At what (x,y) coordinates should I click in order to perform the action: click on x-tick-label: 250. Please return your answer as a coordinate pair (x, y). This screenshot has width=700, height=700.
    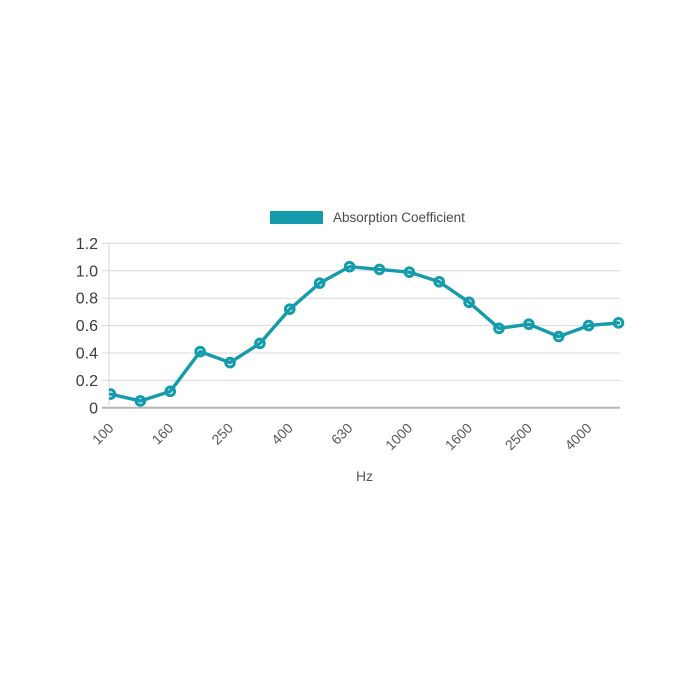
    Looking at the image, I should click on (222, 434).